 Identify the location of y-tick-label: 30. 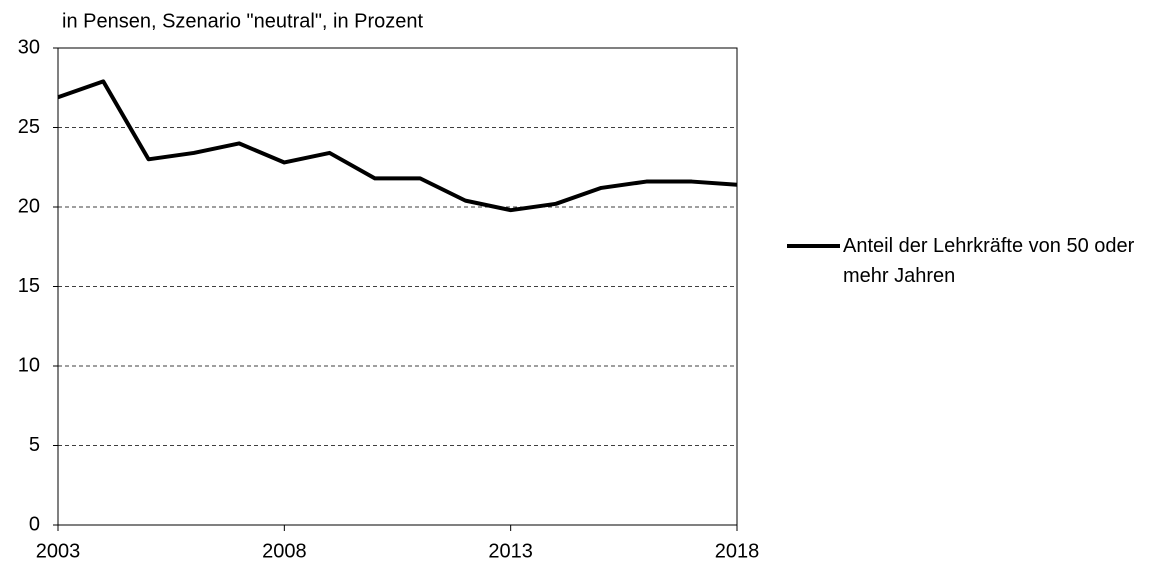
(29, 47).